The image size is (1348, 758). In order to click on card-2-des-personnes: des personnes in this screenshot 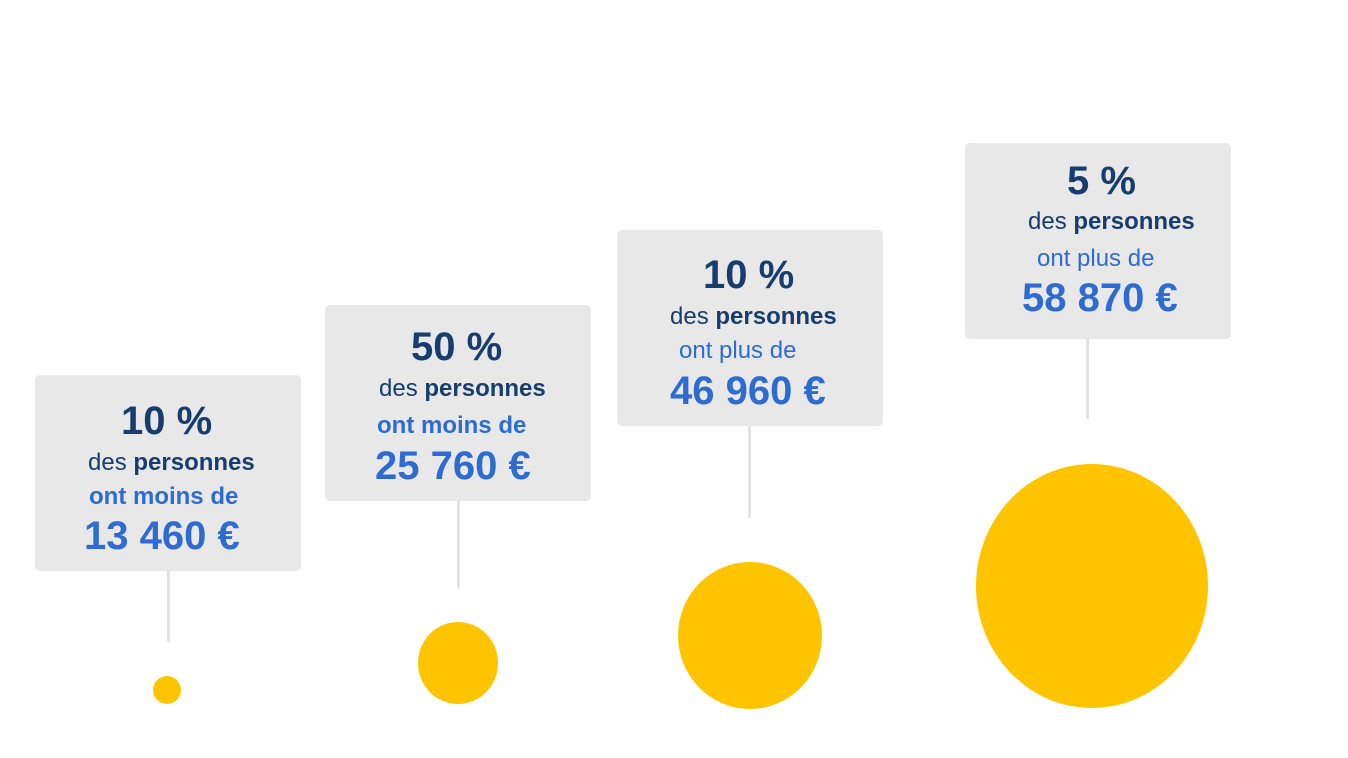, I will do `click(462, 389)`.